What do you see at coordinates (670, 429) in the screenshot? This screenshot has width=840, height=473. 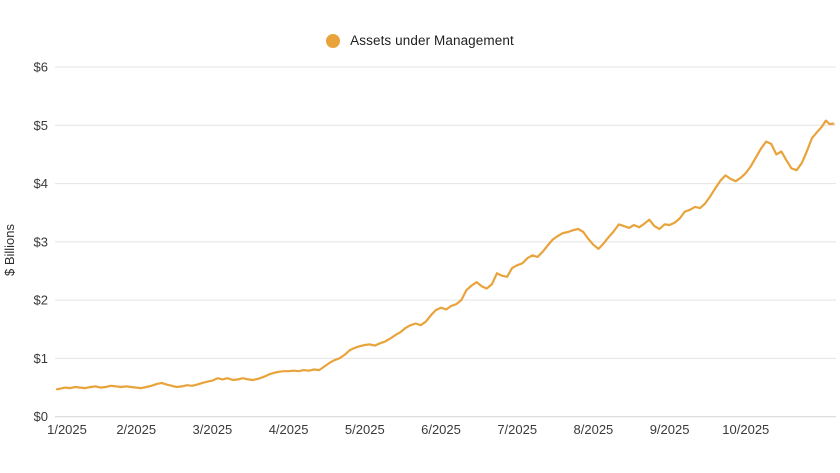 I see `x-tick-label: 9/2025` at bounding box center [670, 429].